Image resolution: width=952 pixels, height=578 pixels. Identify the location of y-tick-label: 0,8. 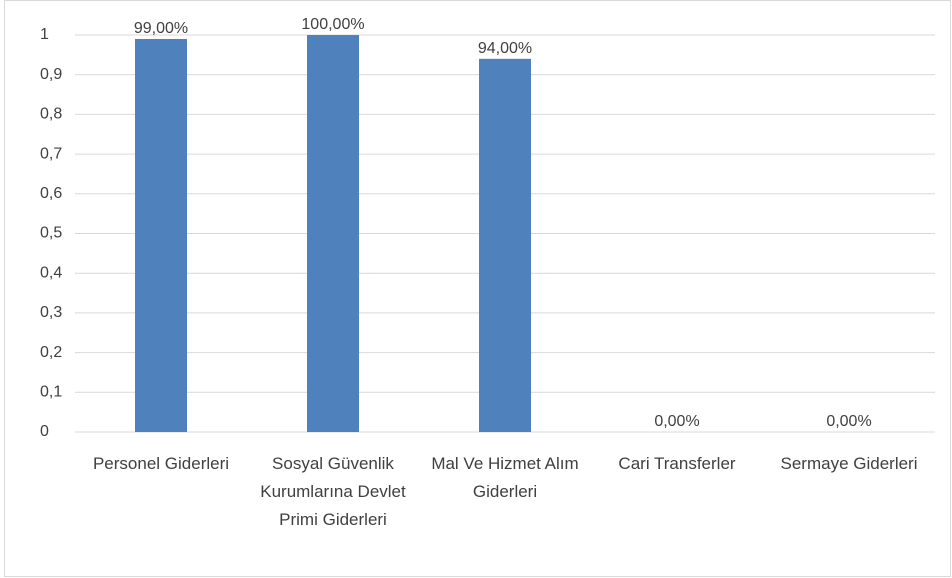
(51, 114).